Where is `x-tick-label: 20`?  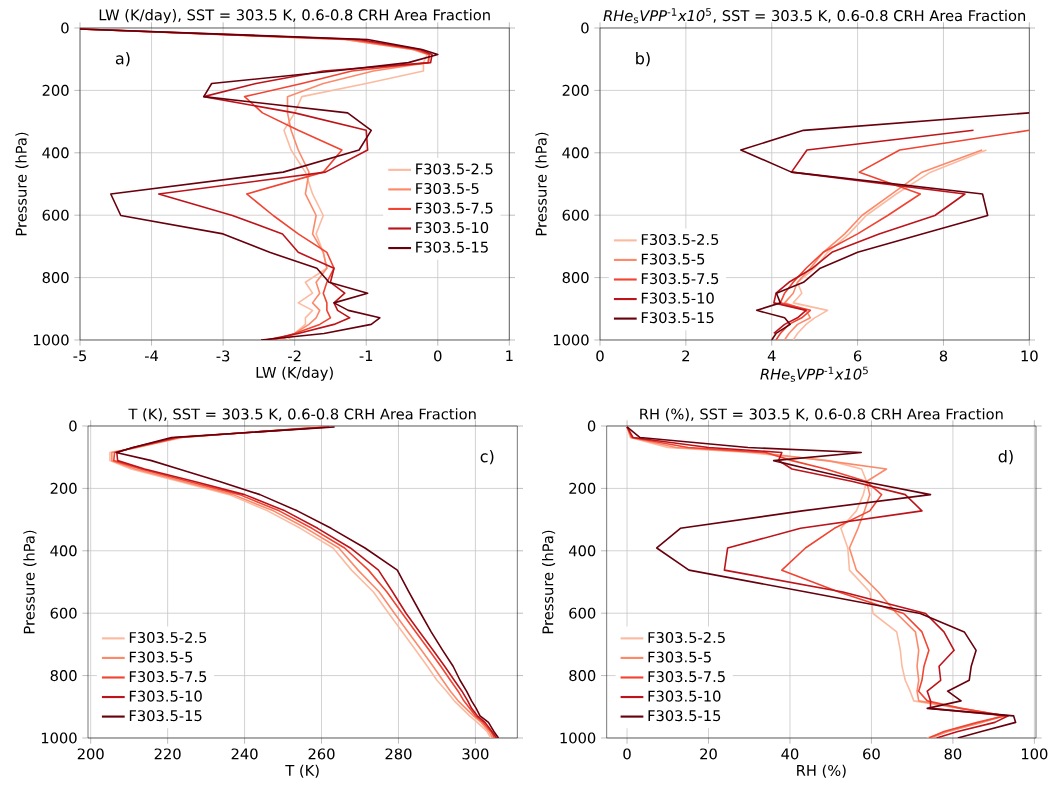 x-tick-label: 20 is located at coordinates (708, 754).